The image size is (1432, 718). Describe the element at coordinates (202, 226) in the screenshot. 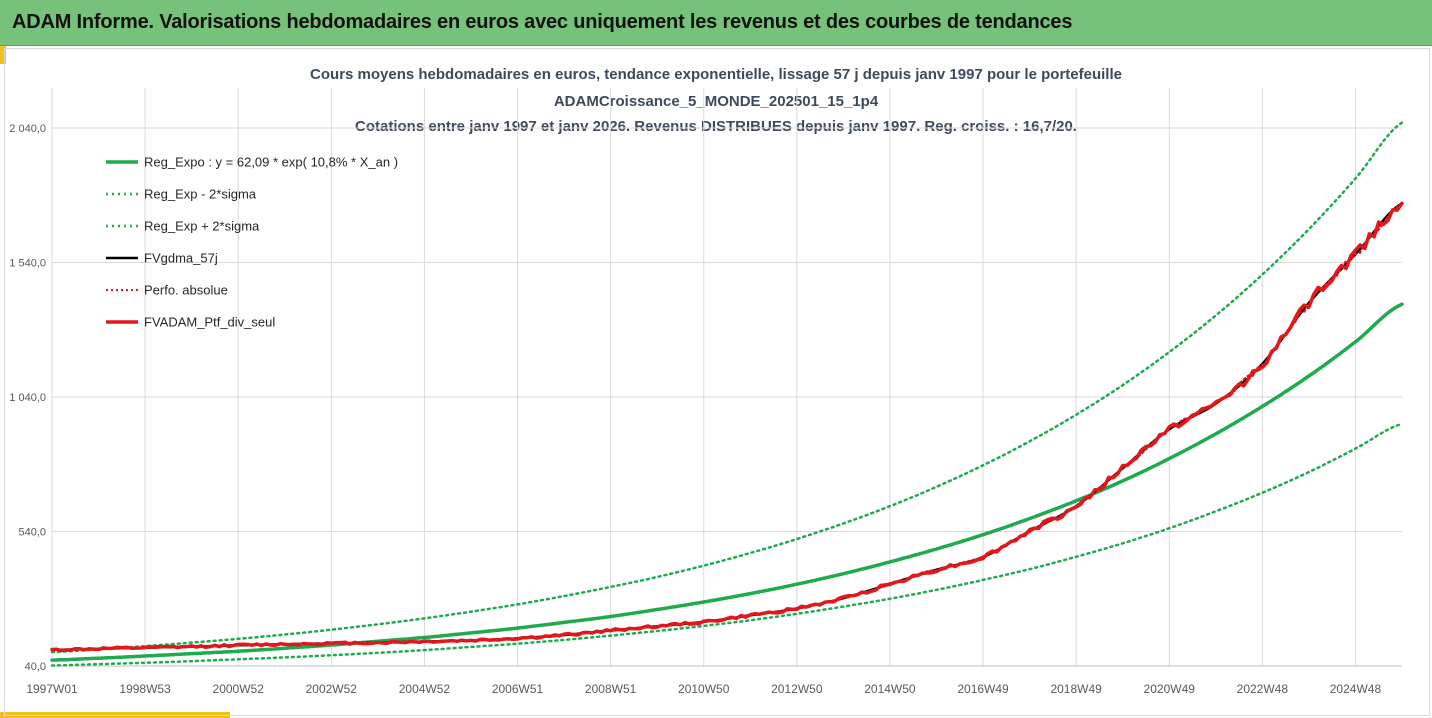

I see `legend-label: Reg_Exp + 2*sigma` at that location.